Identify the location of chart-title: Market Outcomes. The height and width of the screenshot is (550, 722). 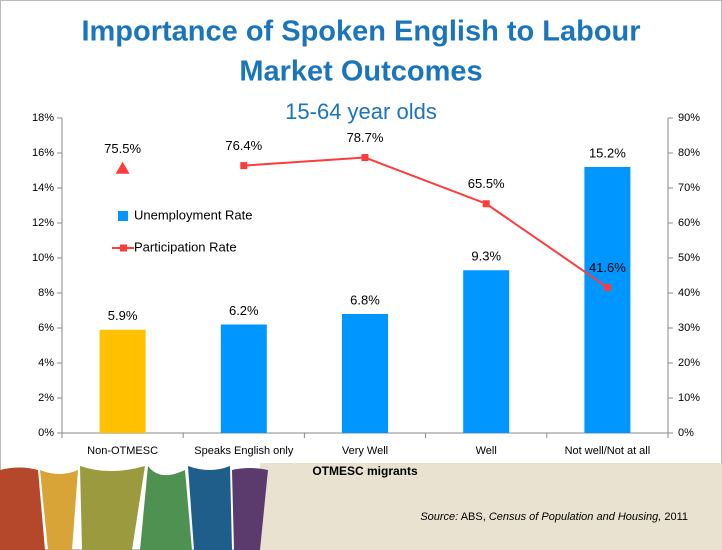
(360, 72).